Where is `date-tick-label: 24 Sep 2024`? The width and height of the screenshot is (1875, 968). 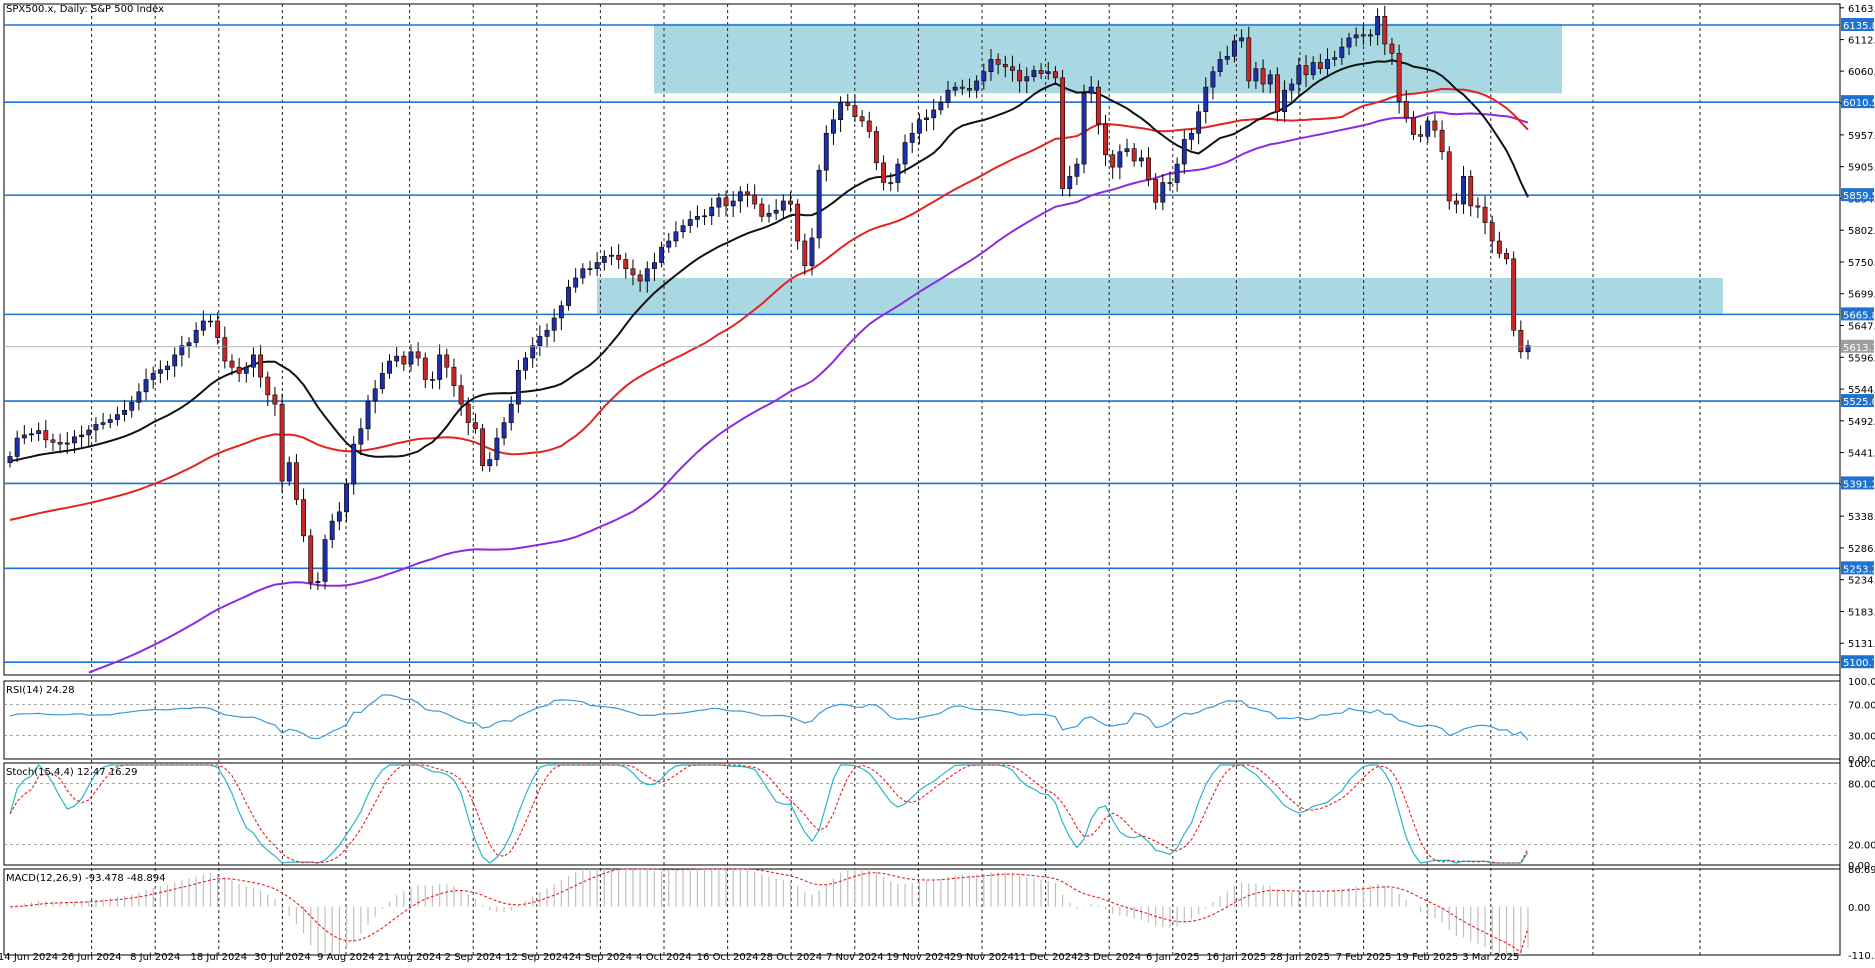 date-tick-label: 24 Sep 2024 is located at coordinates (600, 957).